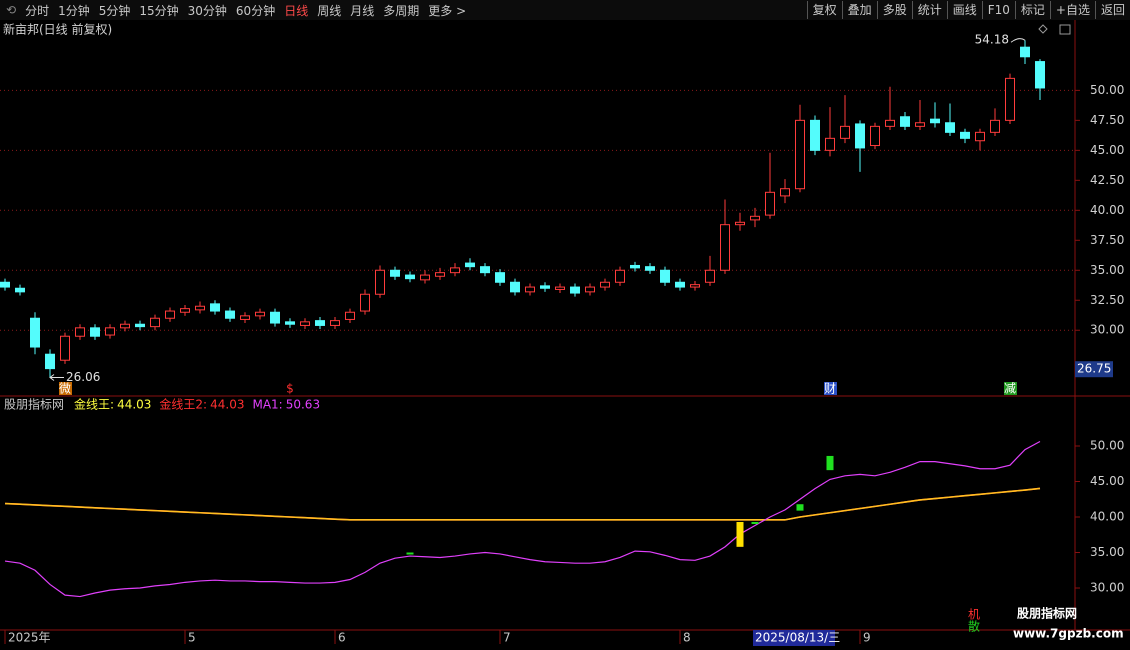  I want to click on period-tab: 15分钟, so click(159, 10).